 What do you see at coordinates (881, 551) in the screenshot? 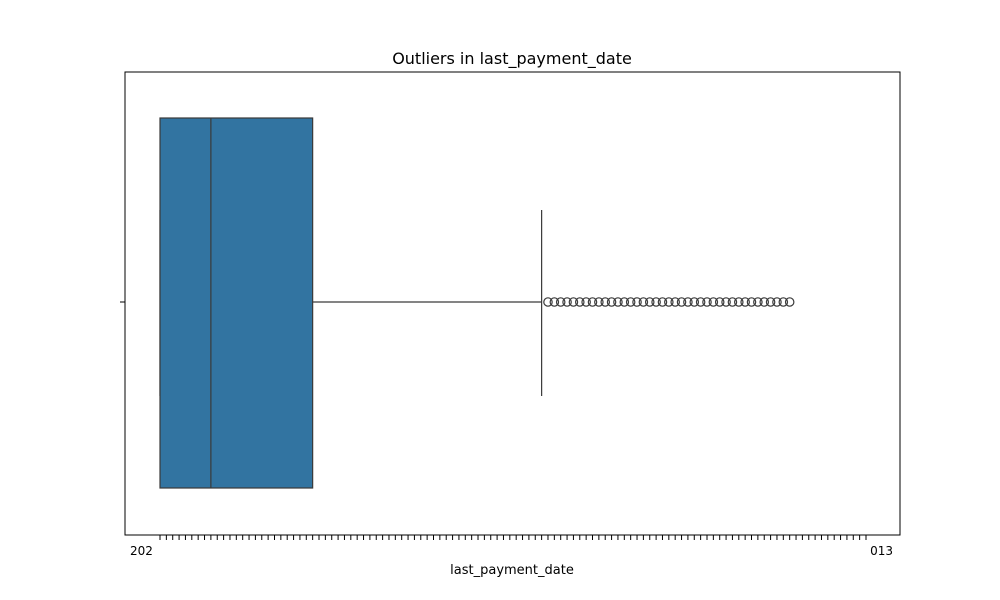
I see `x-tick-label-last: 013` at bounding box center [881, 551].